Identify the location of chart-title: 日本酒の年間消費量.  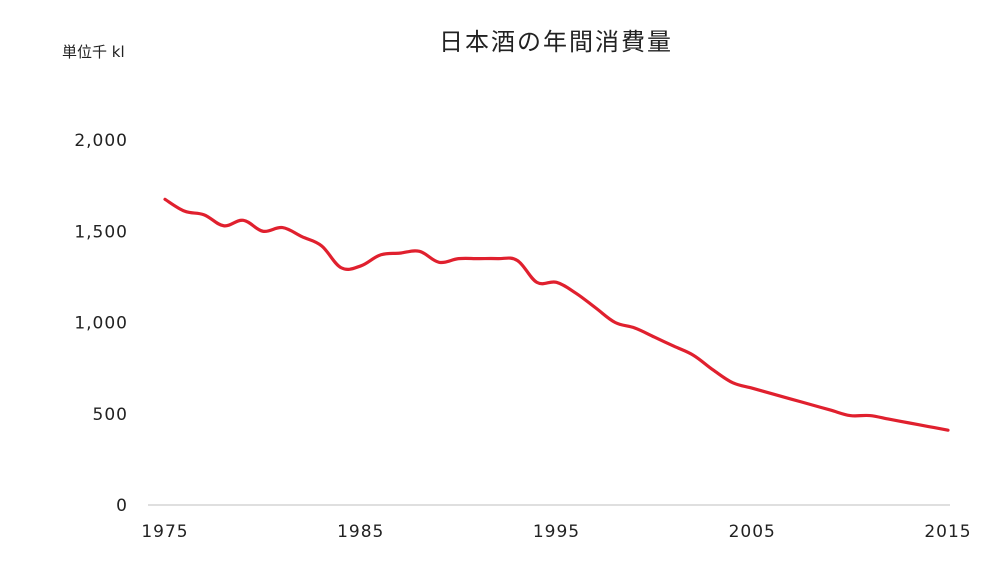
(556, 42).